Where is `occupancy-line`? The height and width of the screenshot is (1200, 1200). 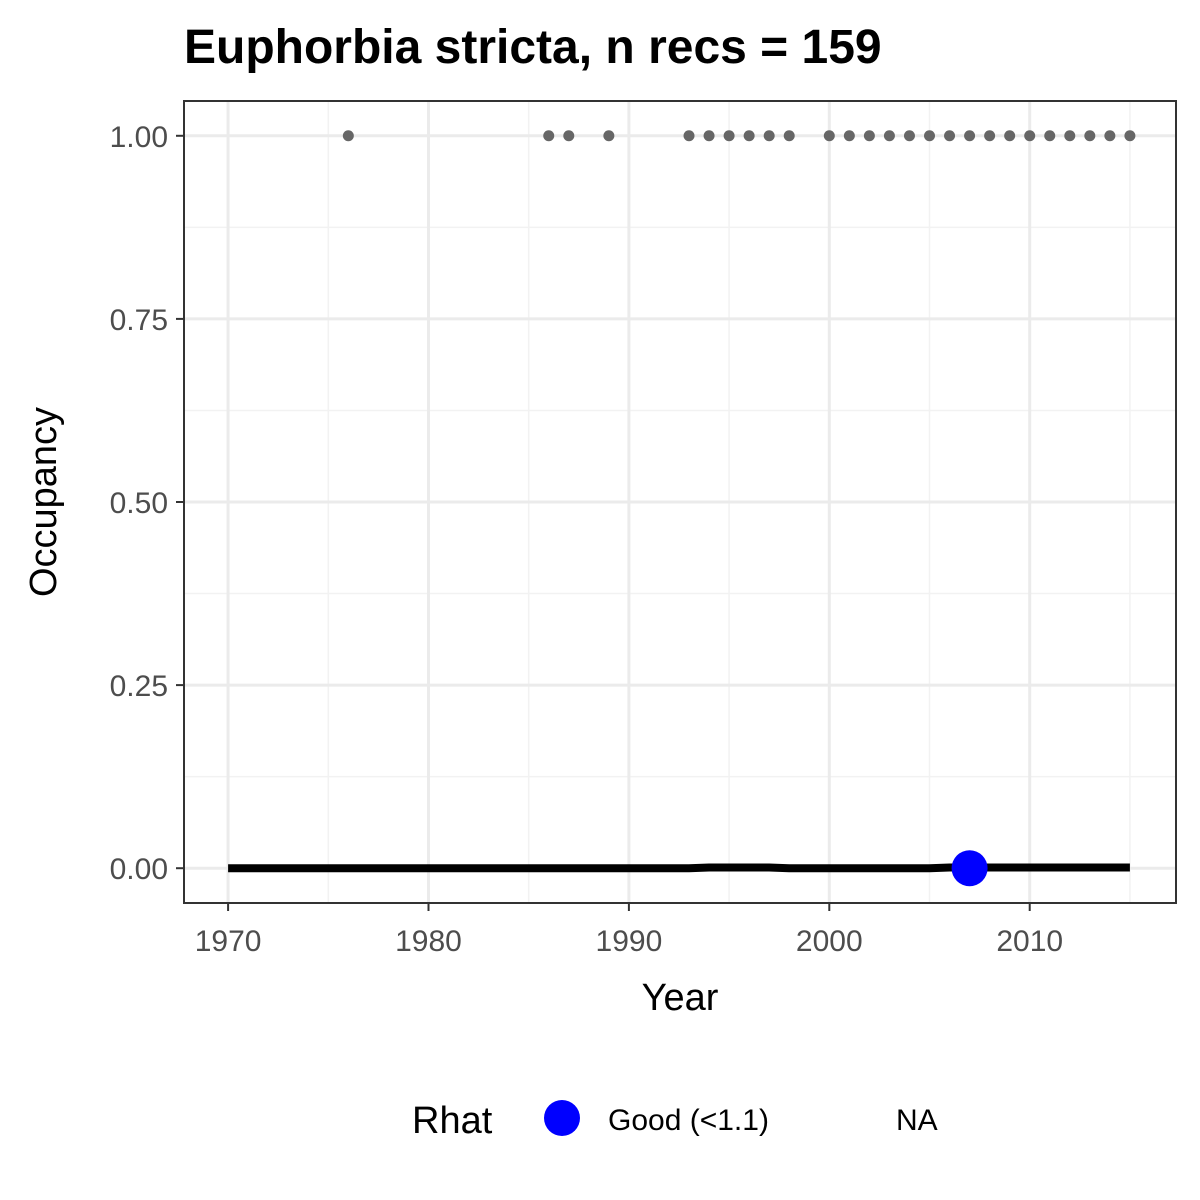 occupancy-line is located at coordinates (679, 868).